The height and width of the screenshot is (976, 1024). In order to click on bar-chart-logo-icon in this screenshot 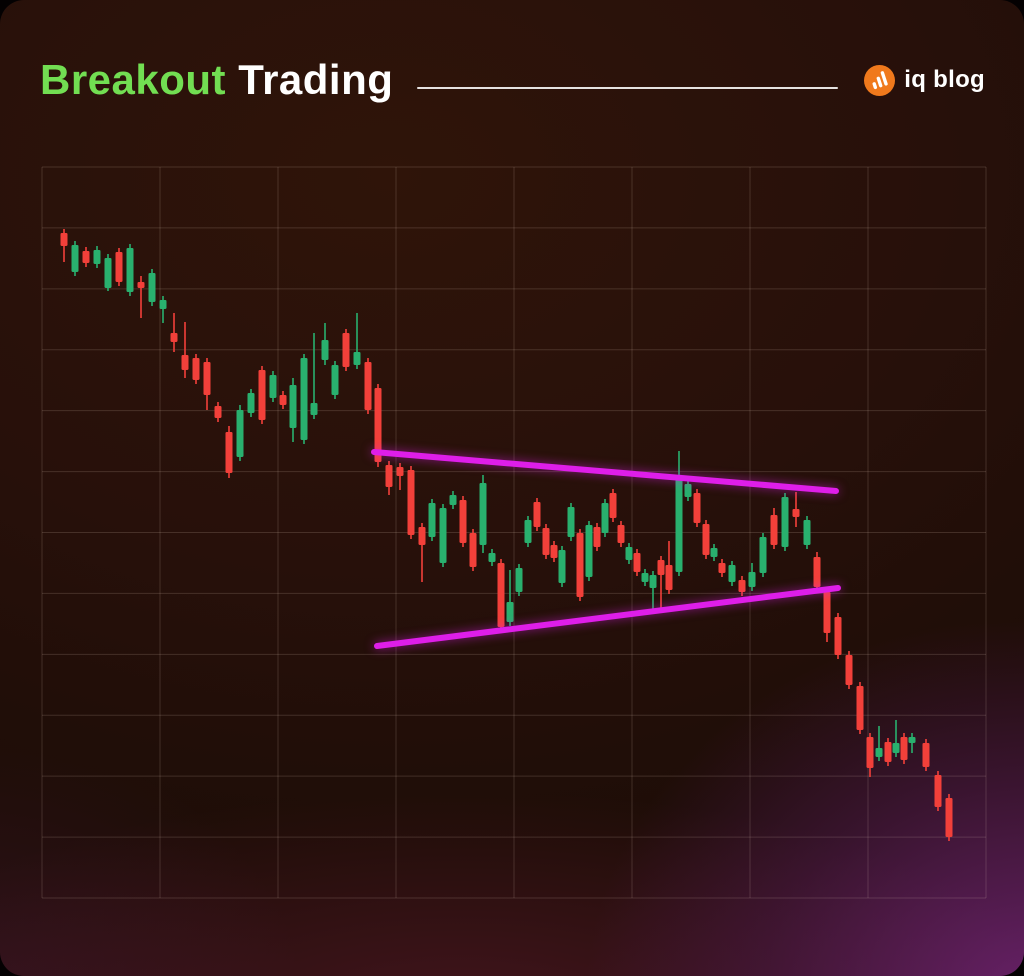, I will do `click(880, 80)`.